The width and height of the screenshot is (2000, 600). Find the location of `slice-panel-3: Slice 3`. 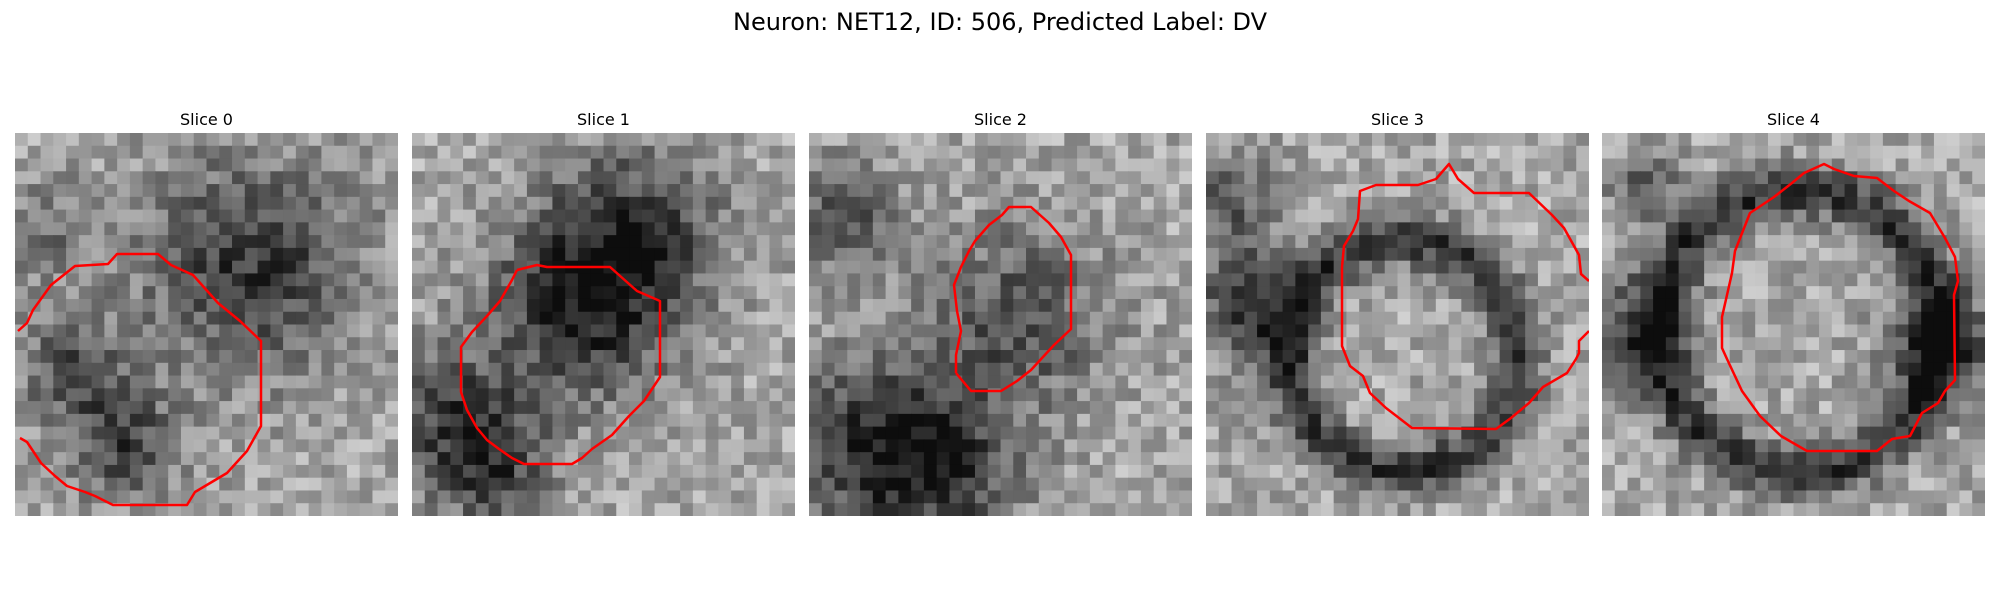

slice-panel-3: Slice 3 is located at coordinates (1397, 312).